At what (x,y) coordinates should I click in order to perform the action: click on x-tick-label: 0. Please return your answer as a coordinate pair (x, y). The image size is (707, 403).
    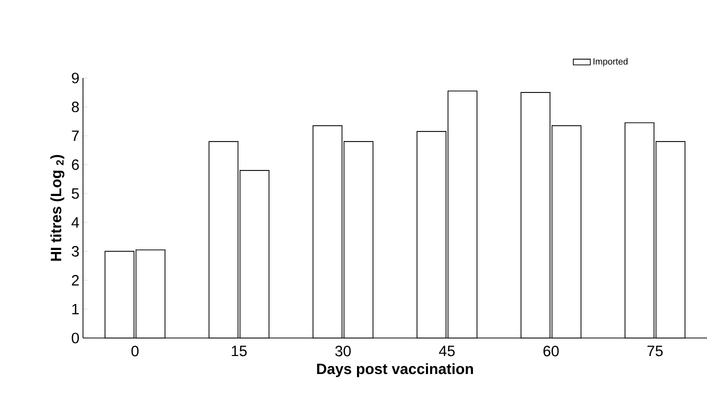
    Looking at the image, I should click on (135, 351).